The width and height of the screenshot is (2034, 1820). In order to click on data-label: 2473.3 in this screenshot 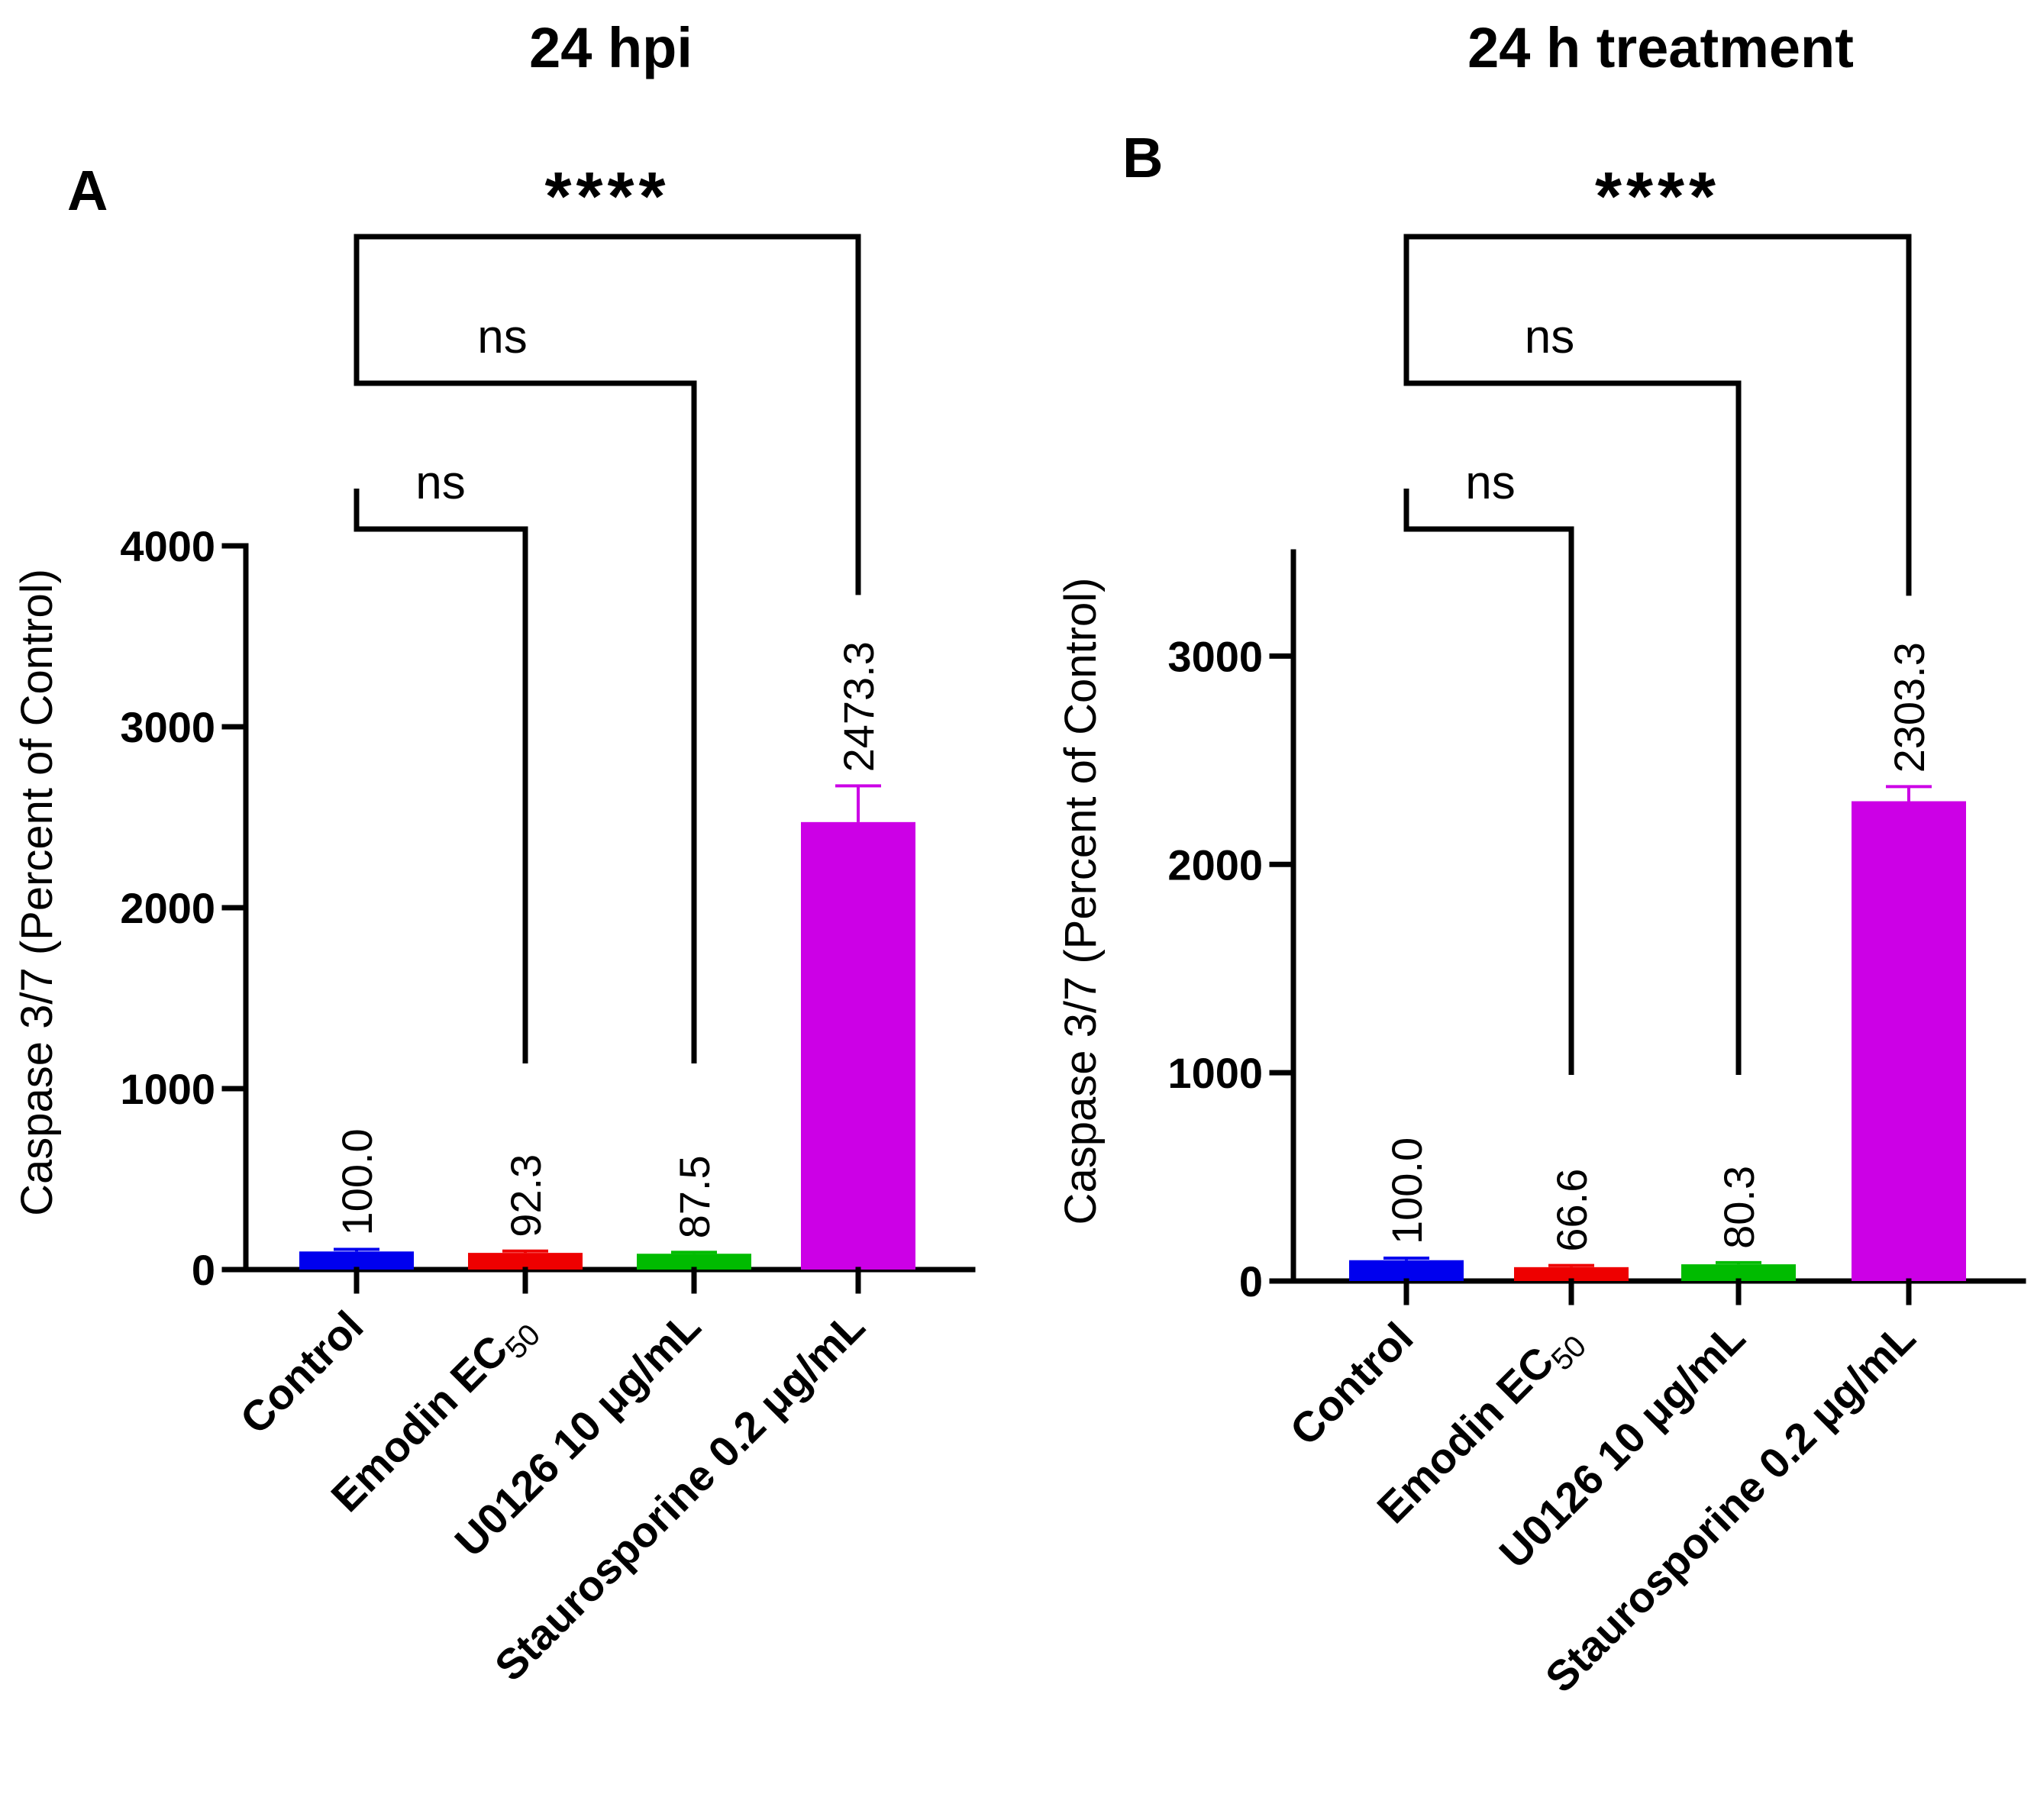, I will do `click(859, 706)`.